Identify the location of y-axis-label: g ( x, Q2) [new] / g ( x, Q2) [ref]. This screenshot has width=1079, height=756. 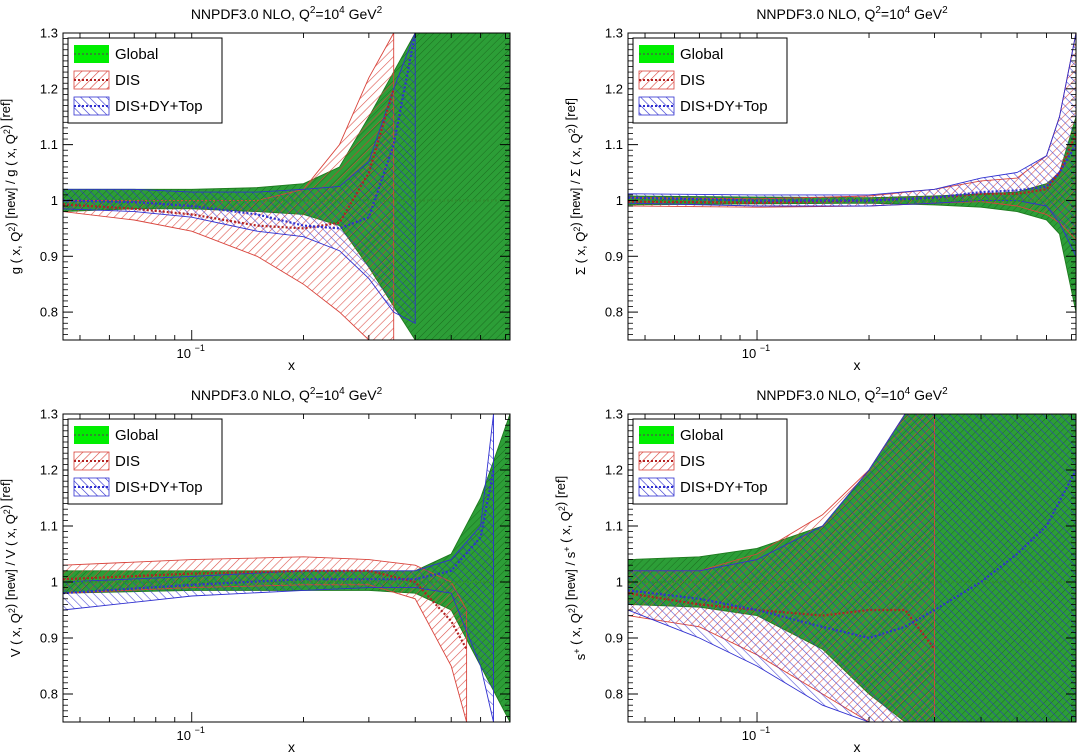
(11, 186).